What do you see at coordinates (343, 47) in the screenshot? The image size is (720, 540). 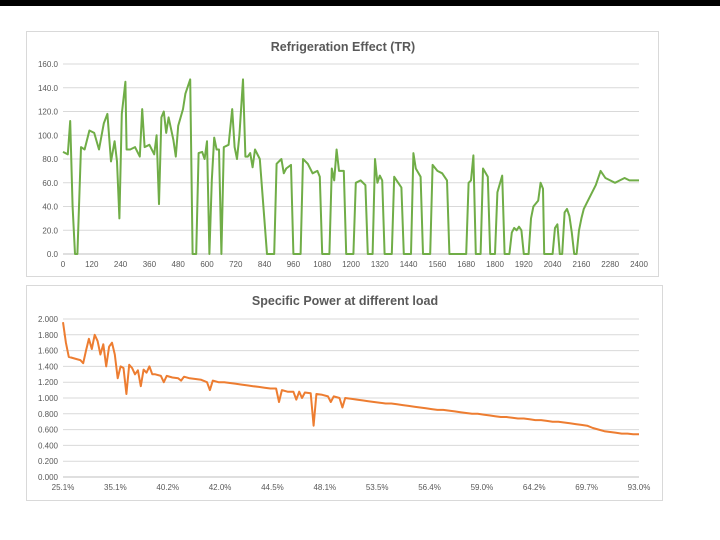 I see `chart-title: Refrigeration Effect (TR)` at bounding box center [343, 47].